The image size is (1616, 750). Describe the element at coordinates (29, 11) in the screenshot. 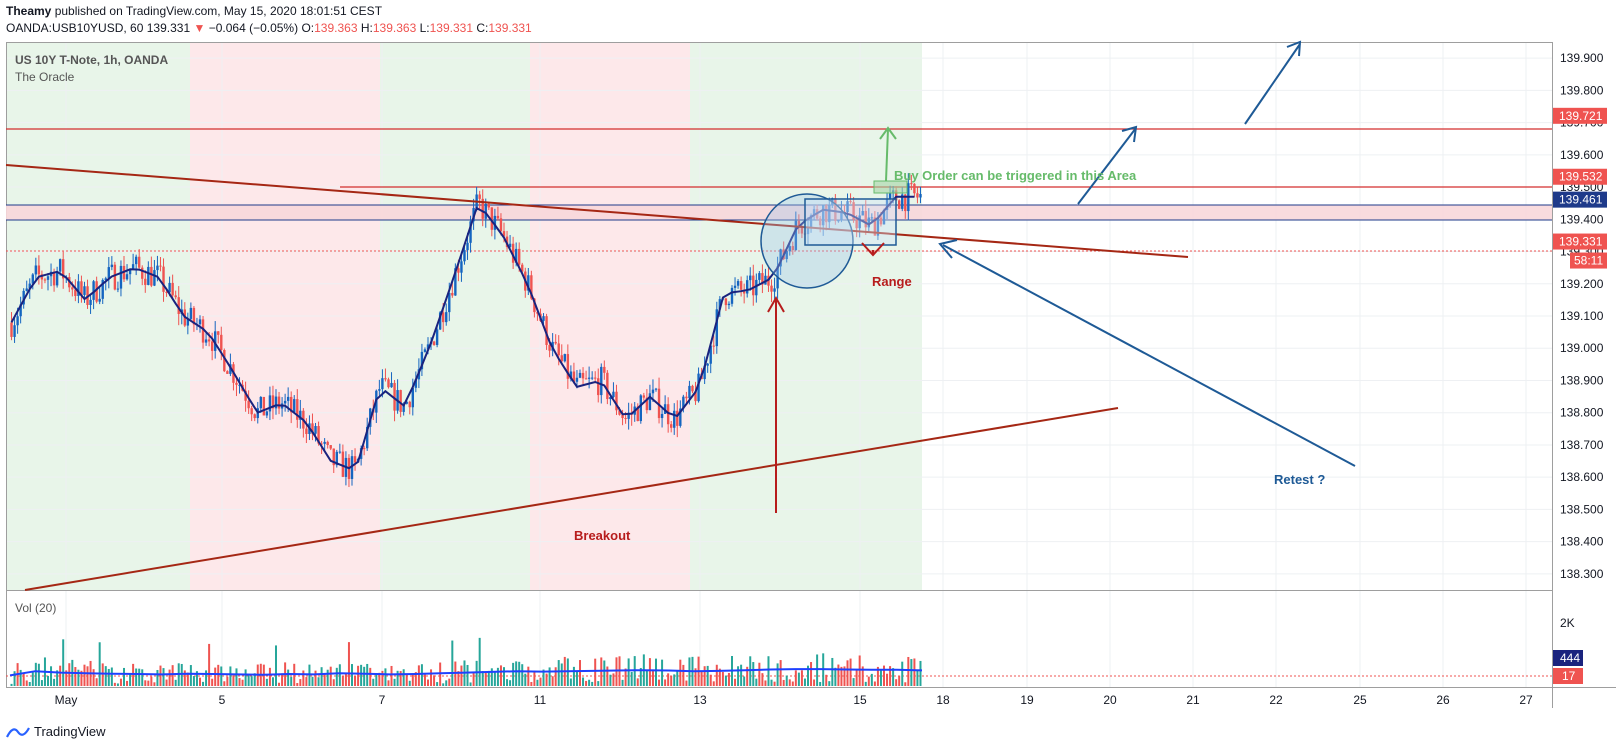

I see `author-name: Theamy` at that location.